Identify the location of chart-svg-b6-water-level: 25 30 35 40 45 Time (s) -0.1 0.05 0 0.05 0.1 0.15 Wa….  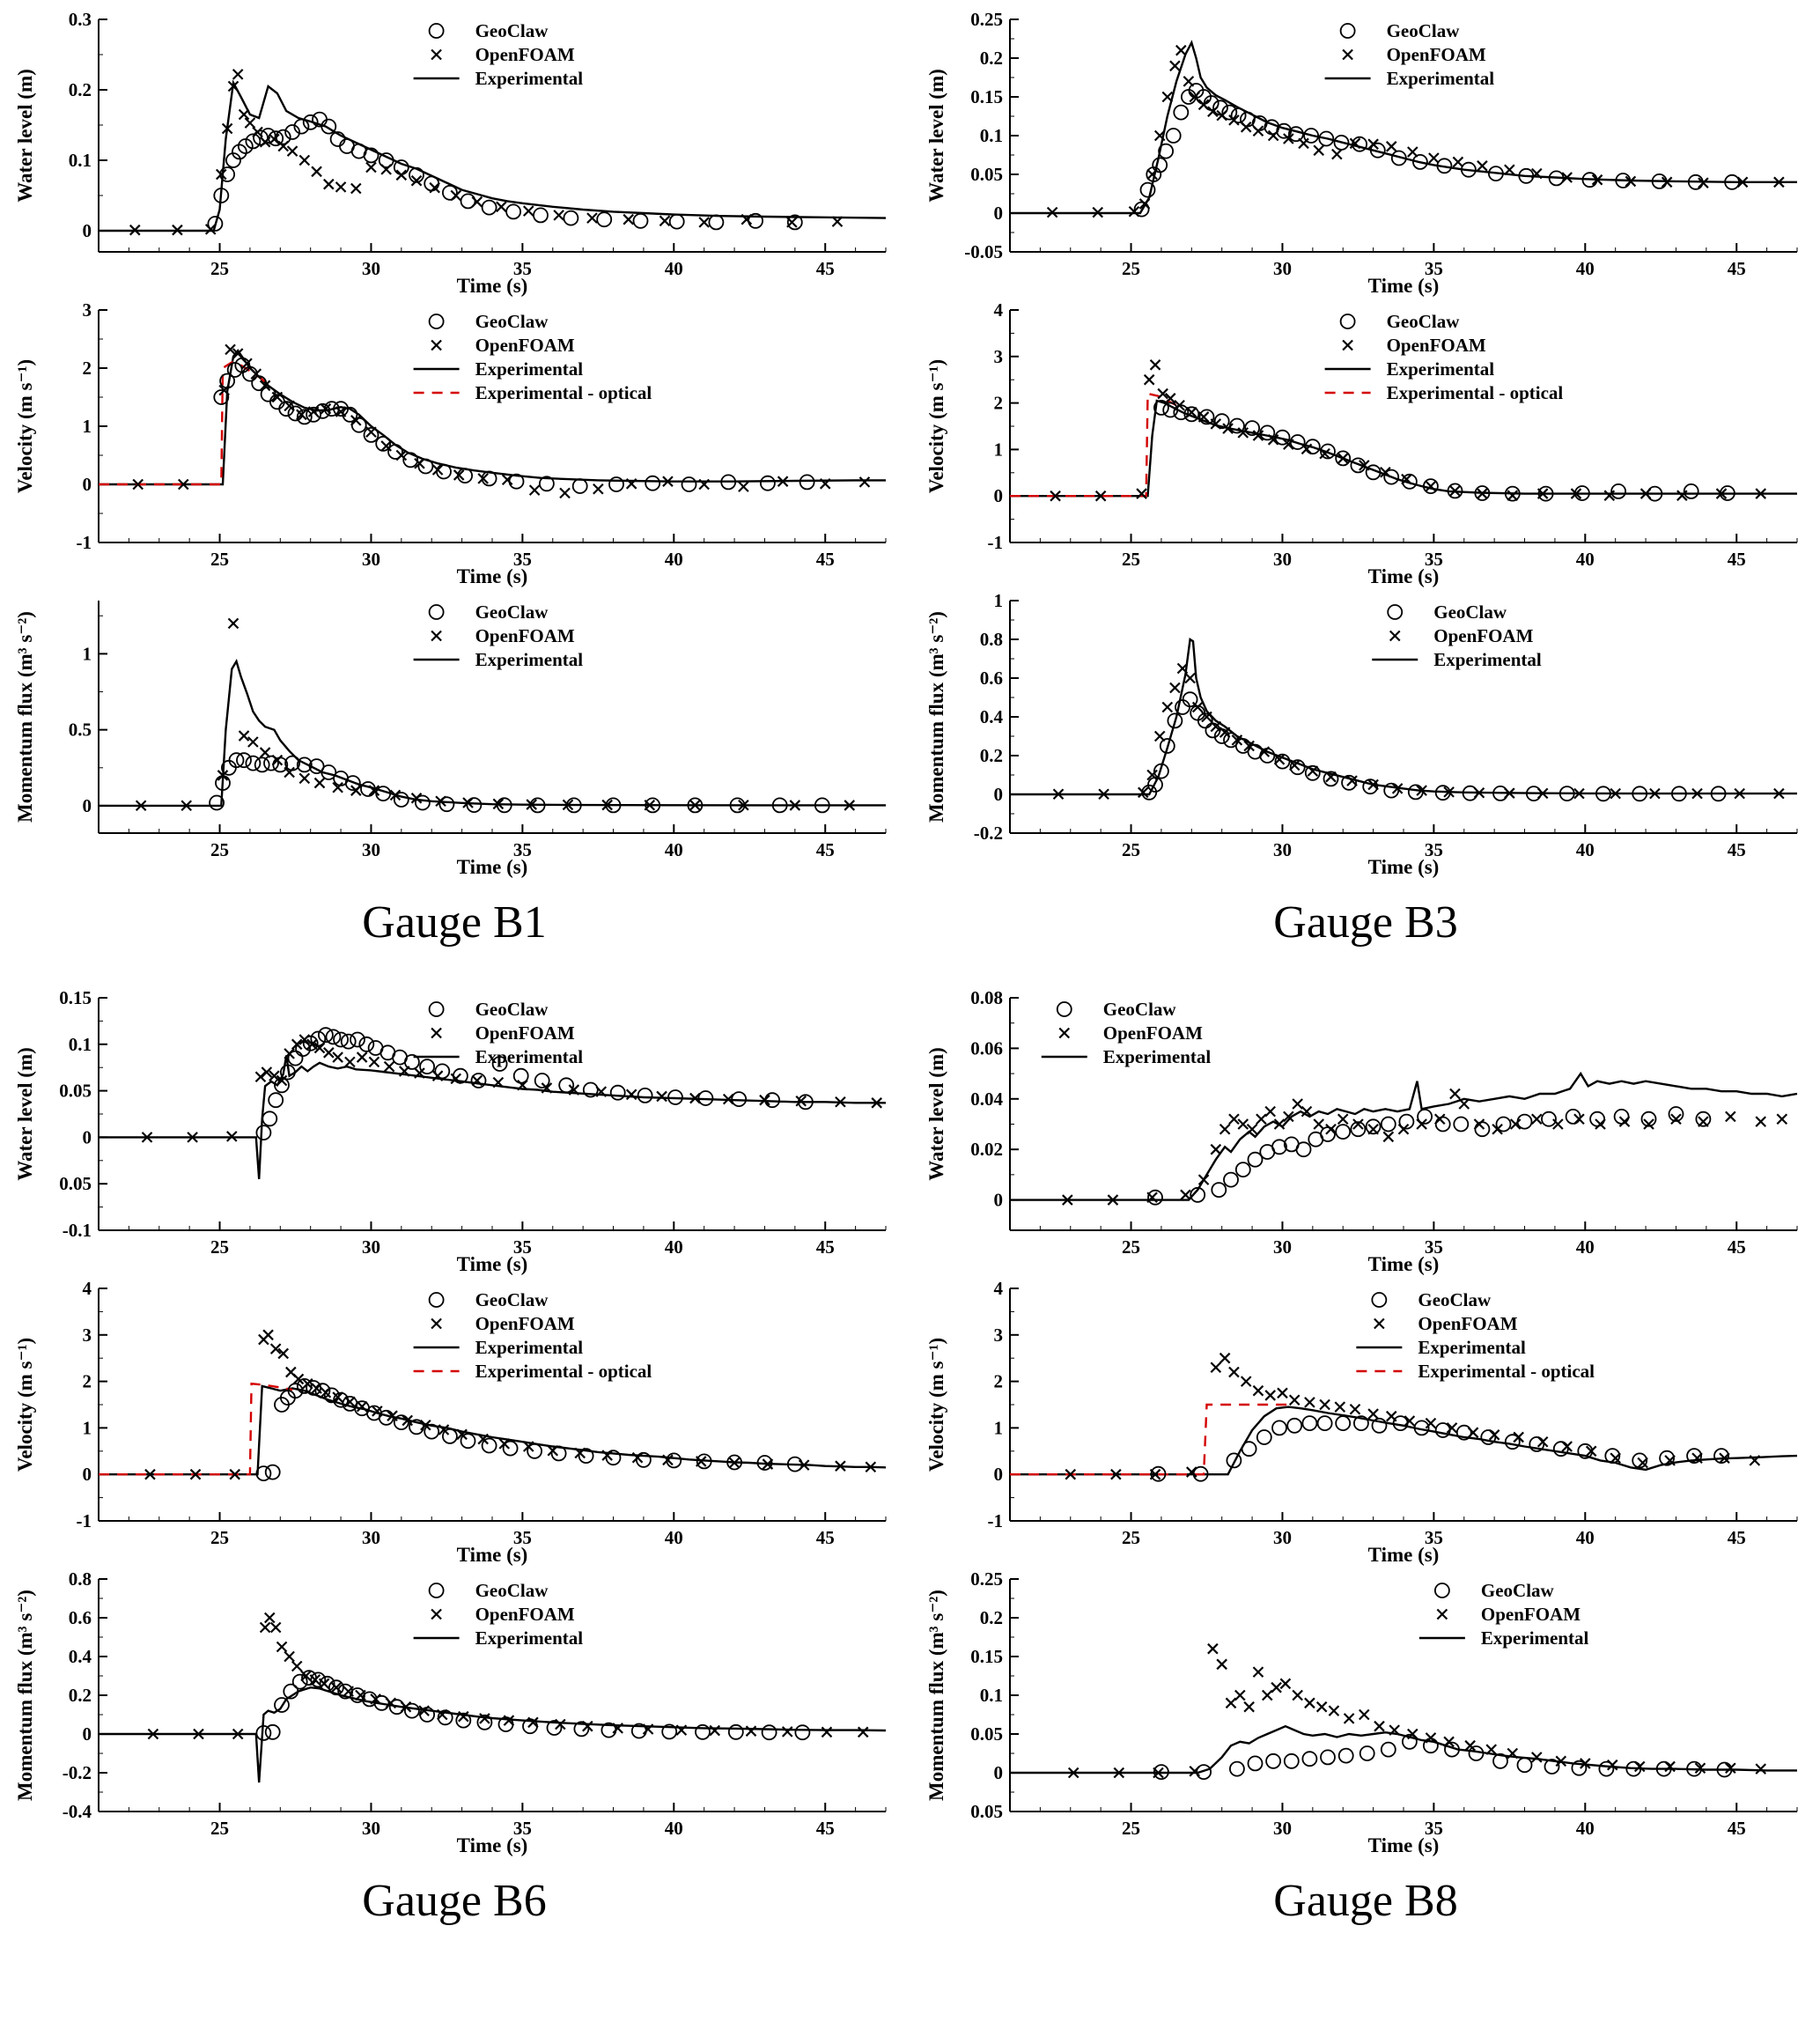
(450, 1131).